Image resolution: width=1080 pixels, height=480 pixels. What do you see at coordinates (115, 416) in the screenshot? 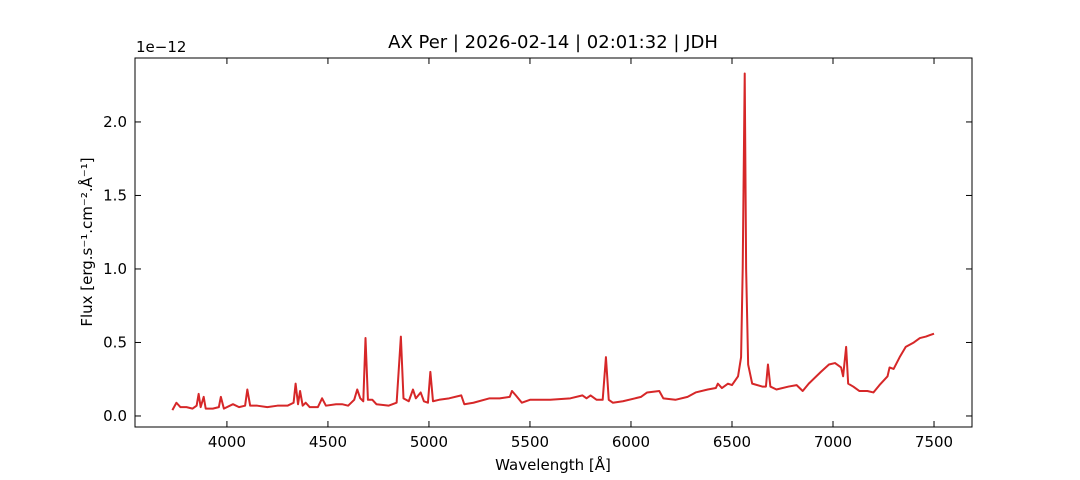
I see `y-tick-label: 0.0` at bounding box center [115, 416].